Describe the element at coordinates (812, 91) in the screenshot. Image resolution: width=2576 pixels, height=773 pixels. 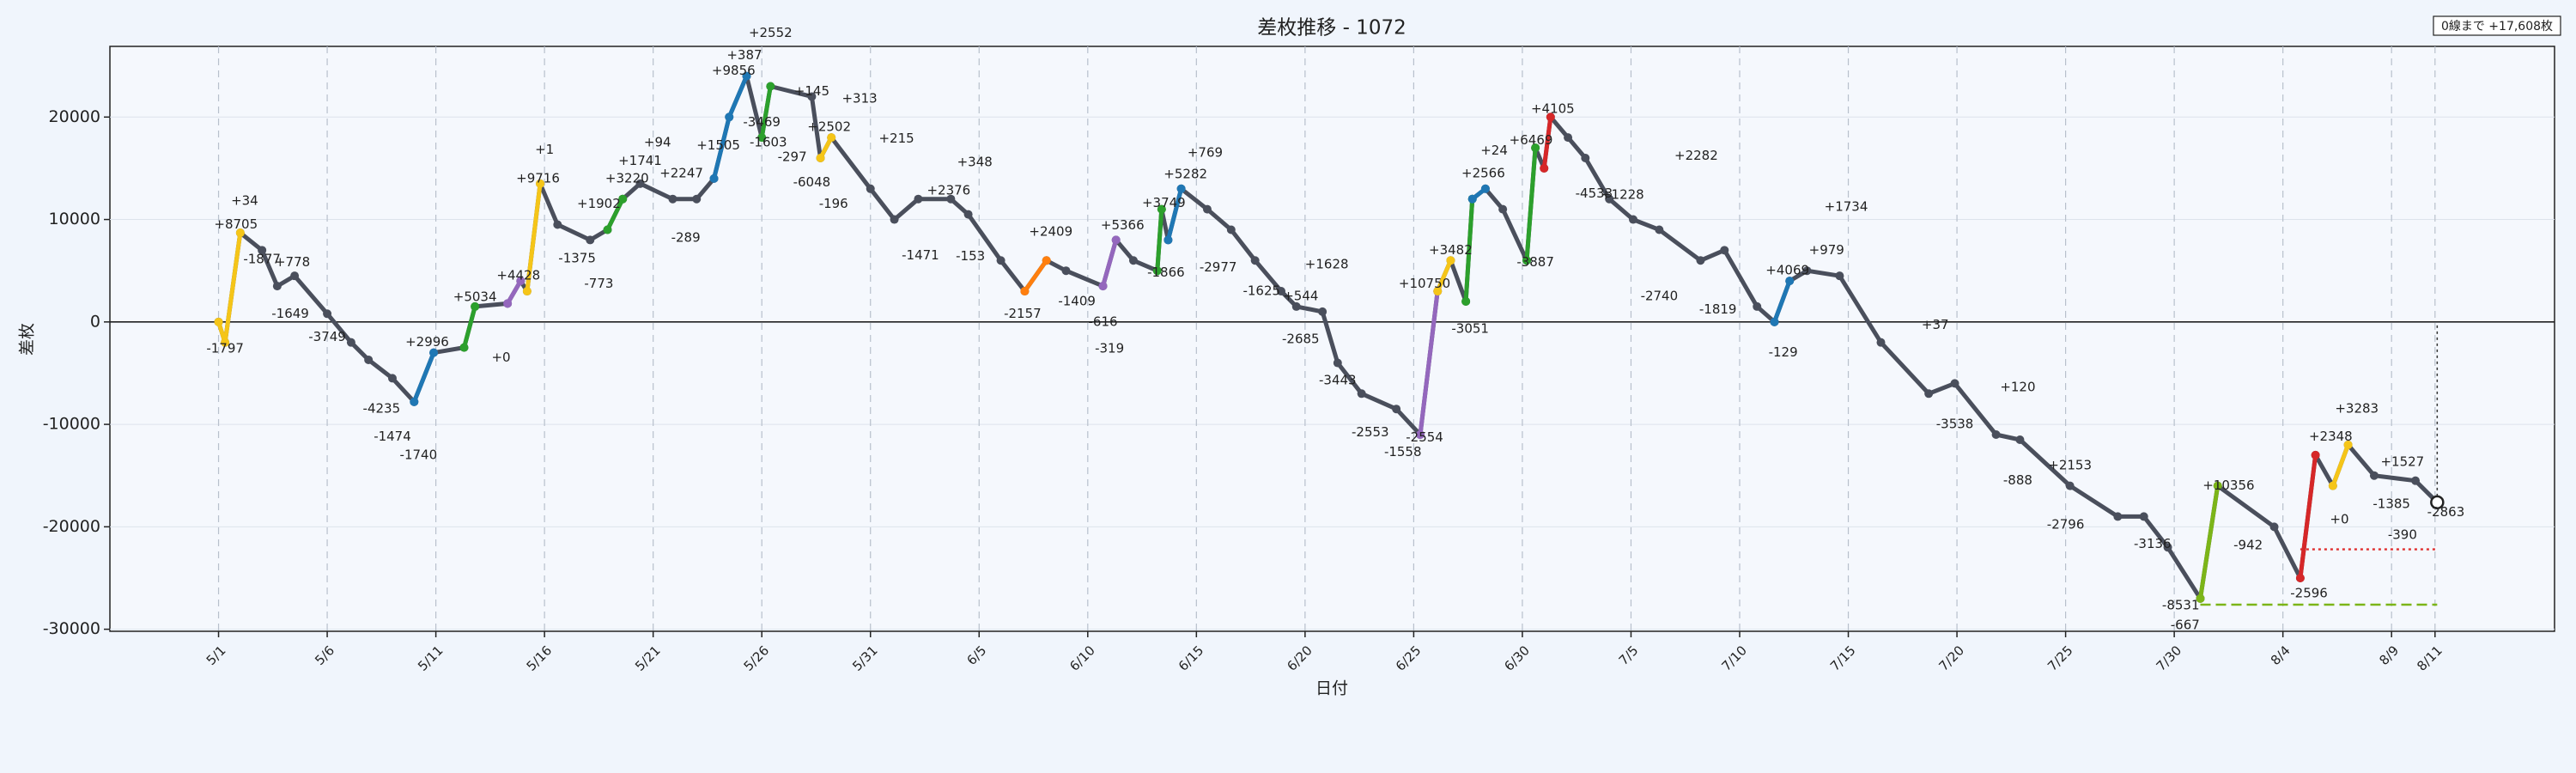
I see `annotation: +145` at that location.